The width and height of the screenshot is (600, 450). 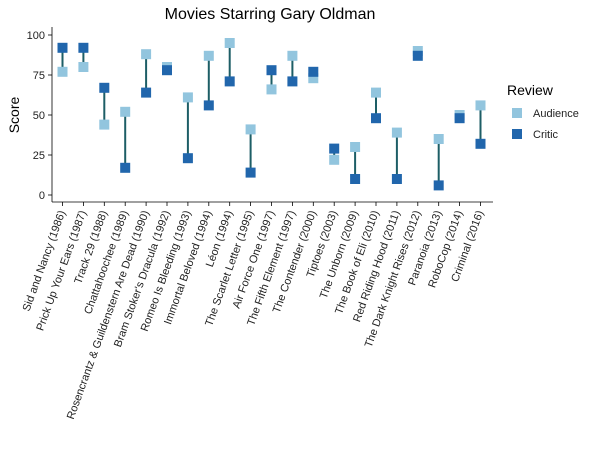 What do you see at coordinates (42, 196) in the screenshot?
I see `y-tick-label: 0` at bounding box center [42, 196].